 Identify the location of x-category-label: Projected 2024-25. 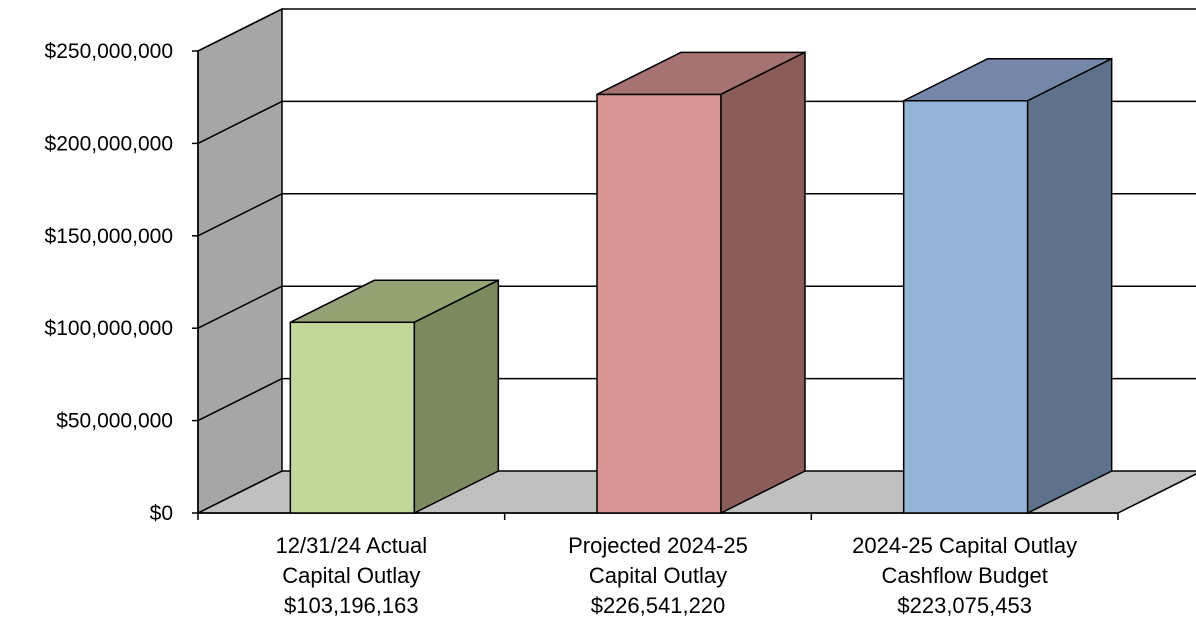
(658, 545).